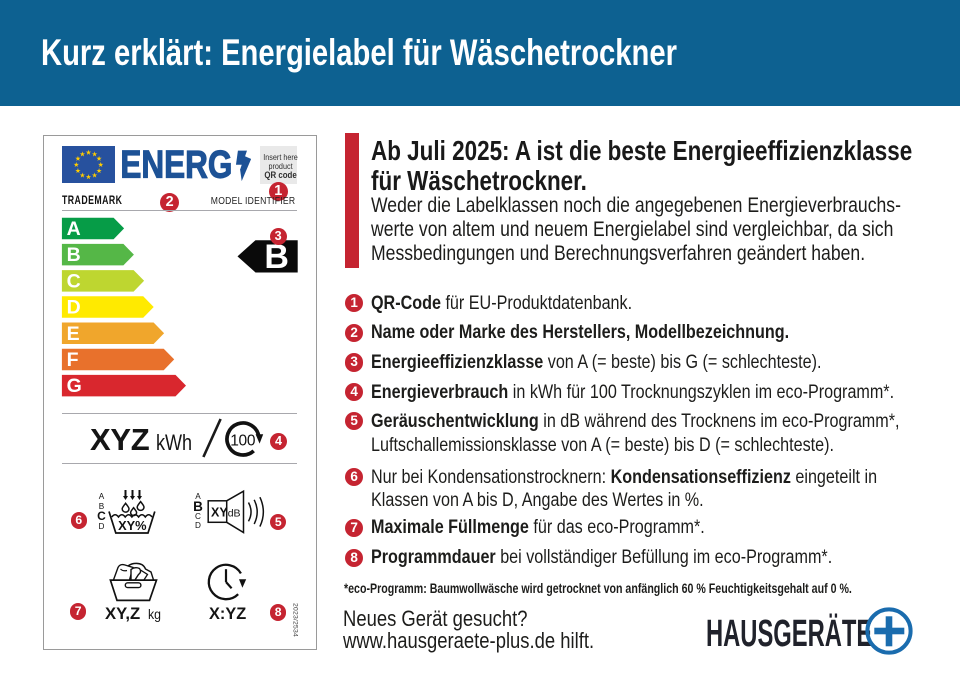  I want to click on svg-text: B, so click(74, 255).